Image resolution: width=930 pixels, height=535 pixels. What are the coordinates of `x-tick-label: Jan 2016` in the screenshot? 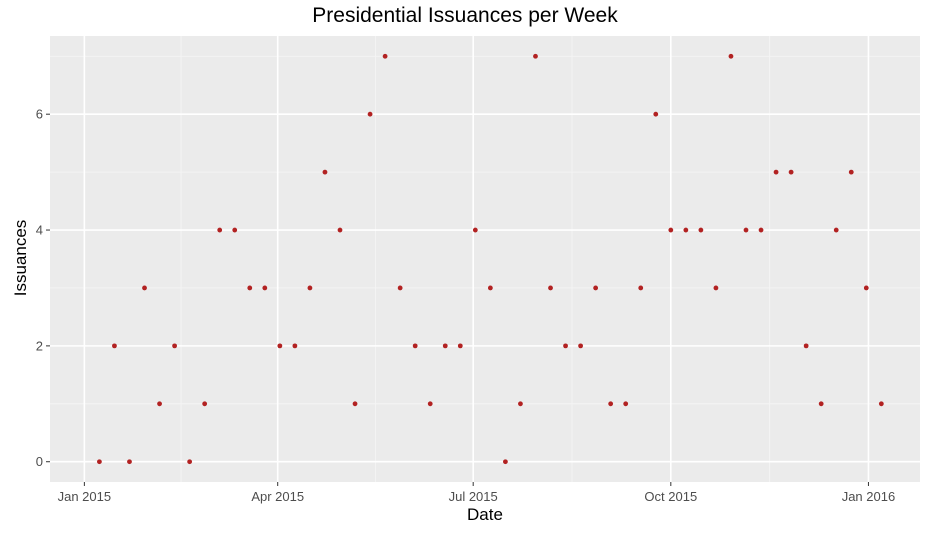 It's located at (869, 496).